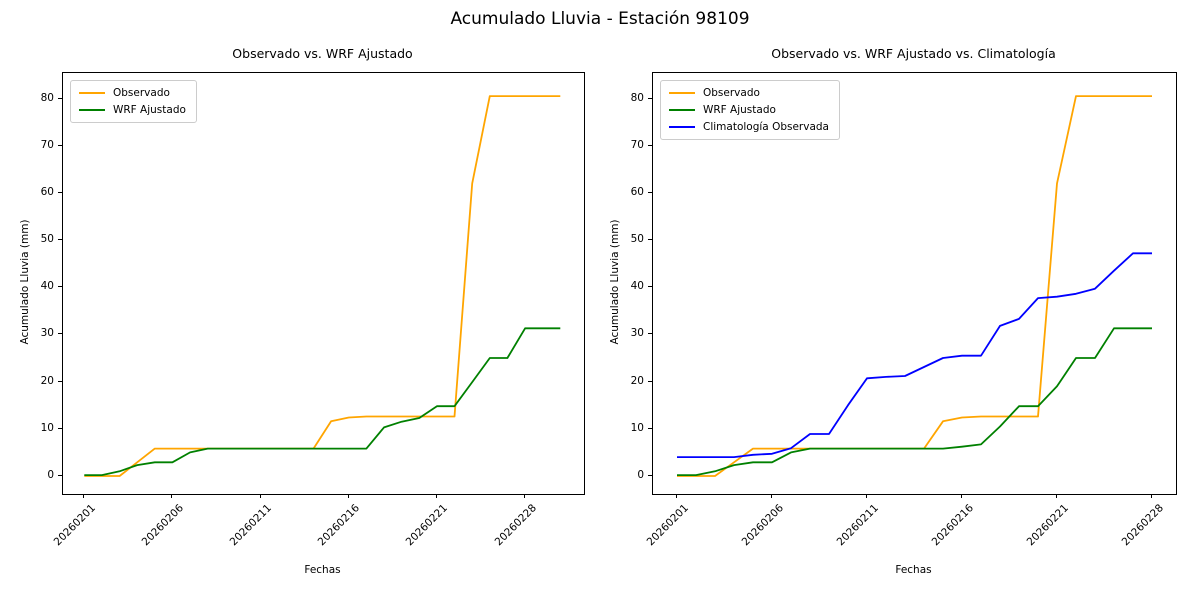 The image size is (1200, 600). What do you see at coordinates (133, 101) in the screenshot?
I see `subplot-left-legend: Observado WRF Ajustado` at bounding box center [133, 101].